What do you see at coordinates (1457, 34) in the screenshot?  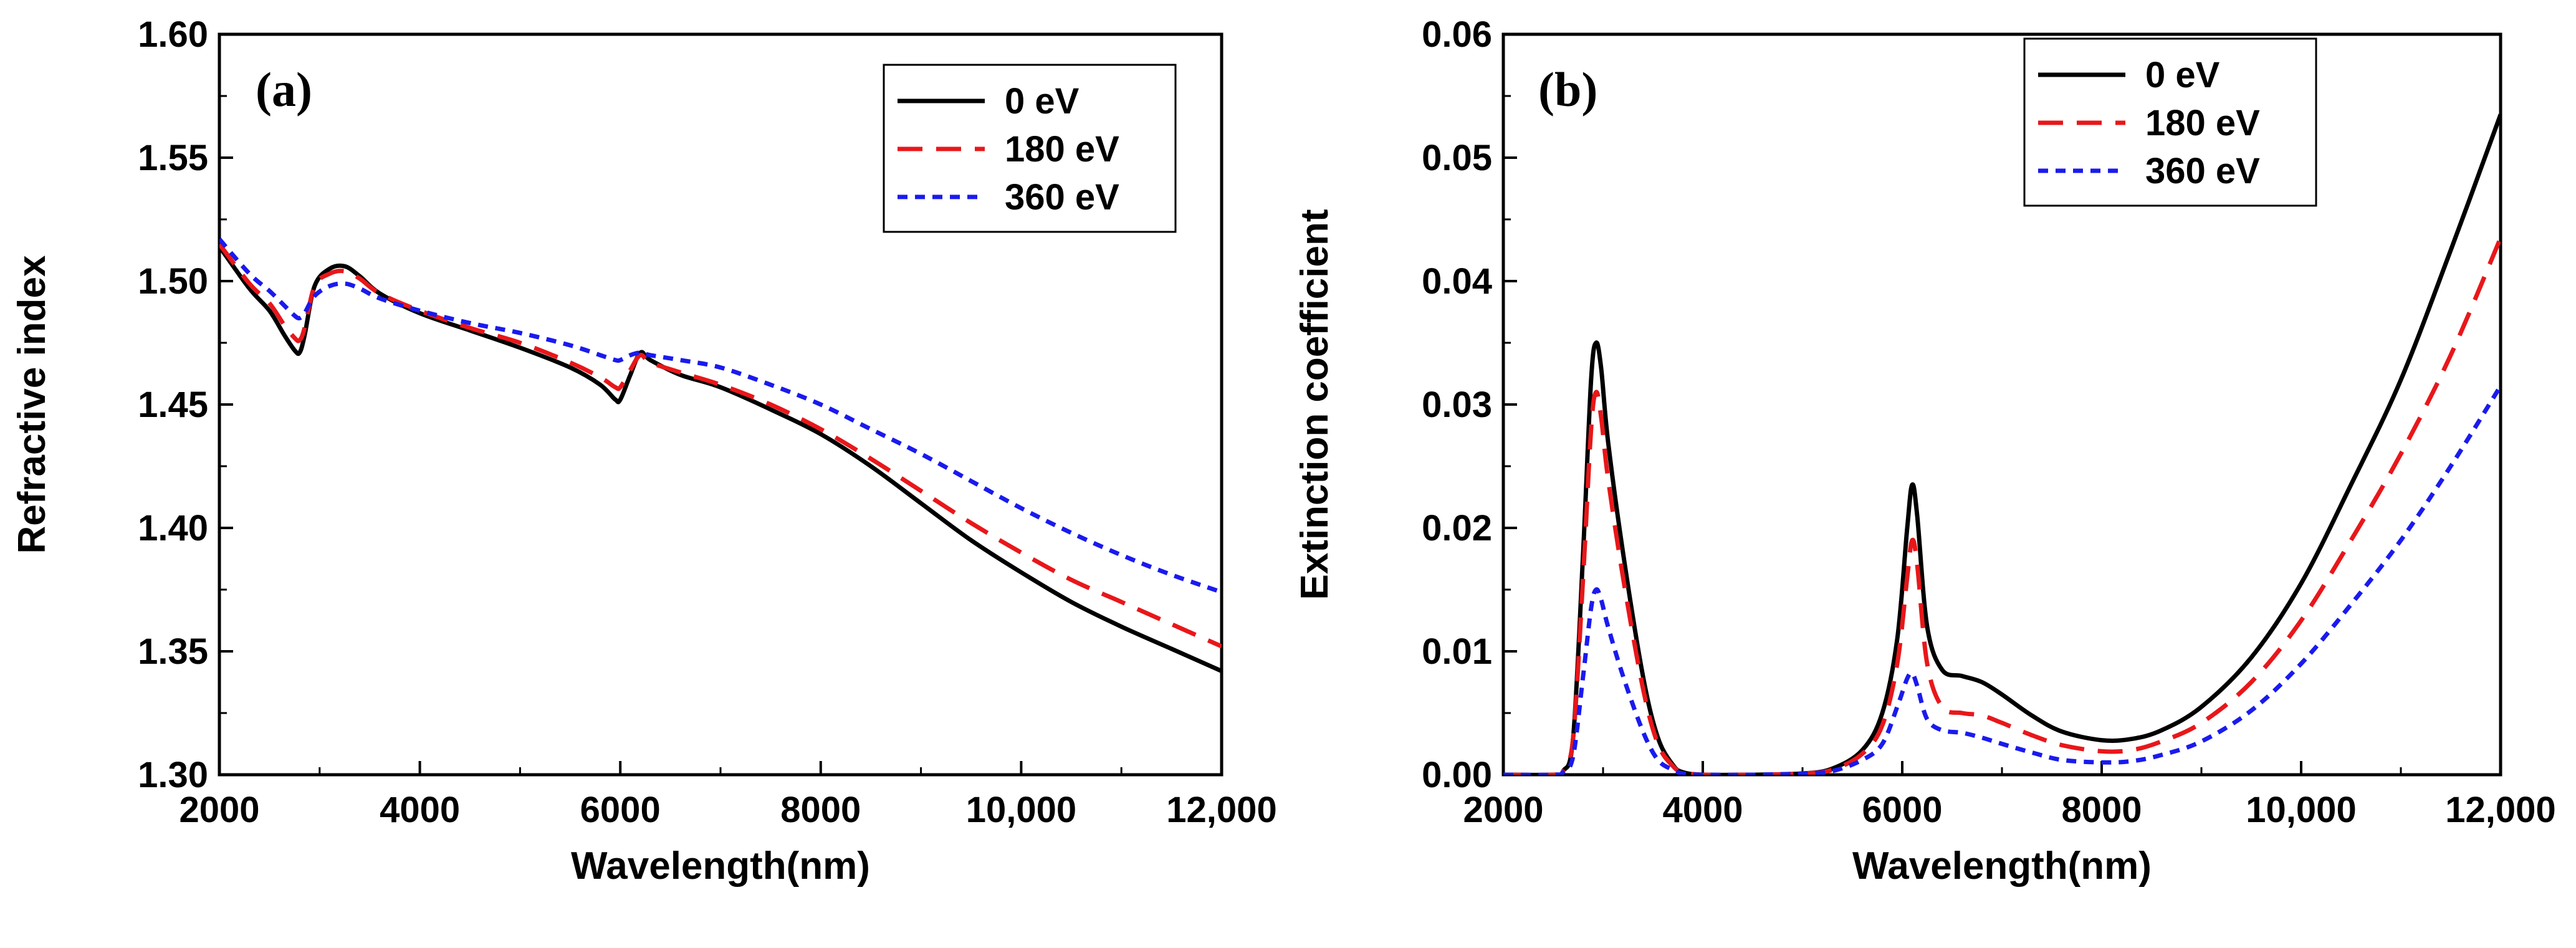 I see `y-tick-label: 0.06` at bounding box center [1457, 34].